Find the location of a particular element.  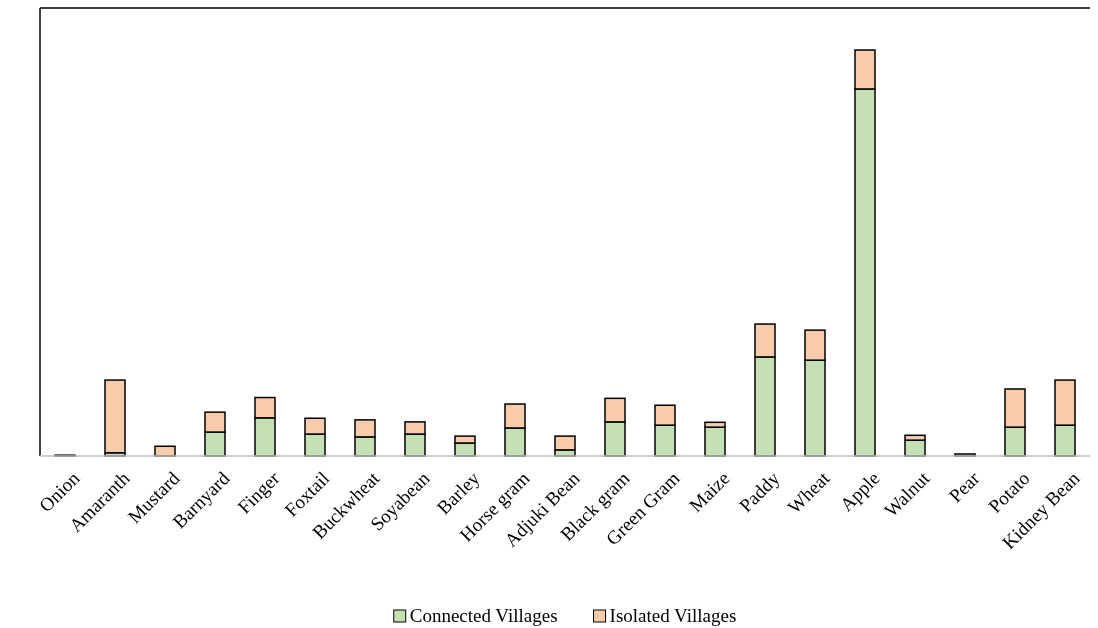

legend-label: Connected Villages is located at coordinates (483, 615).